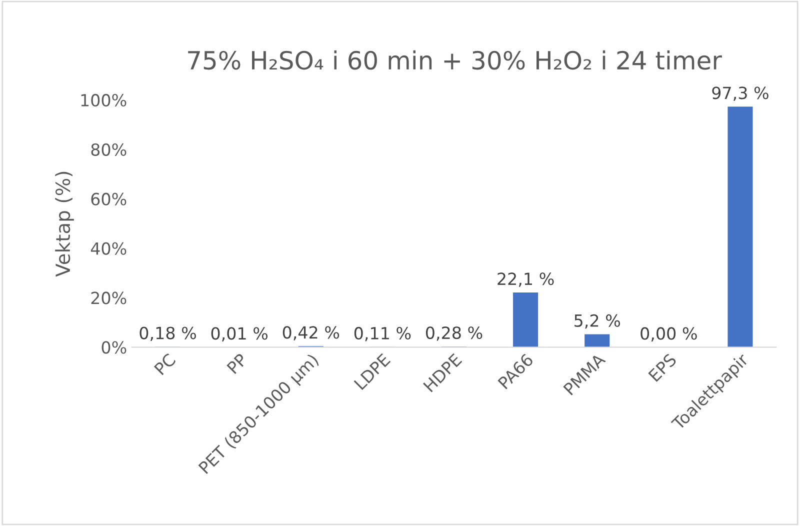 The width and height of the screenshot is (800, 526). Describe the element at coordinates (597, 321) in the screenshot. I see `data-label: 5,2 %` at that location.